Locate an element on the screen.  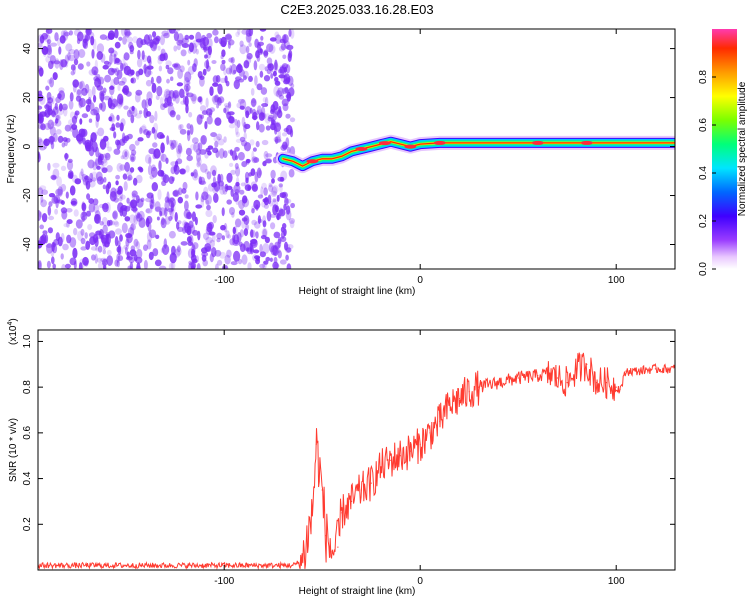
snr-x-label: Height of straight line (km) is located at coordinates (357, 591).